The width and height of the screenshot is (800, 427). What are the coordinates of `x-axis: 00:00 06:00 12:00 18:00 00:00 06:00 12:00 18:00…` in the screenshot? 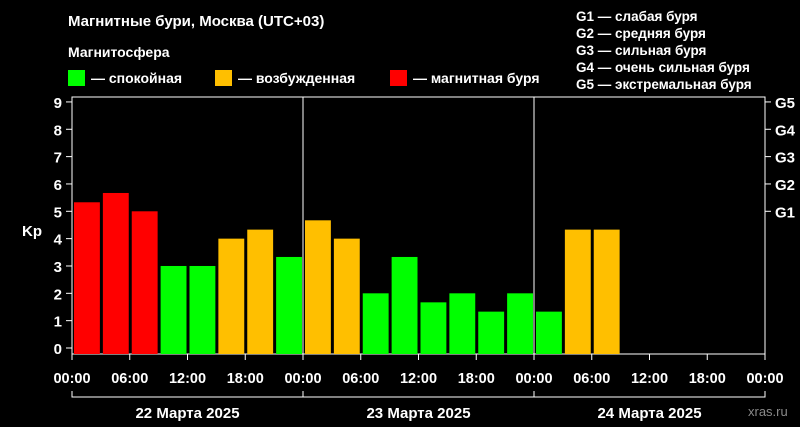 It's located at (418, 388).